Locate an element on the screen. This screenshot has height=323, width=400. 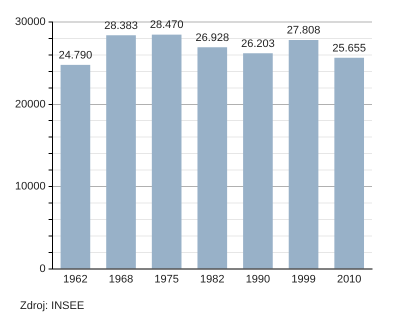
data-label: 24.790 is located at coordinates (75, 55).